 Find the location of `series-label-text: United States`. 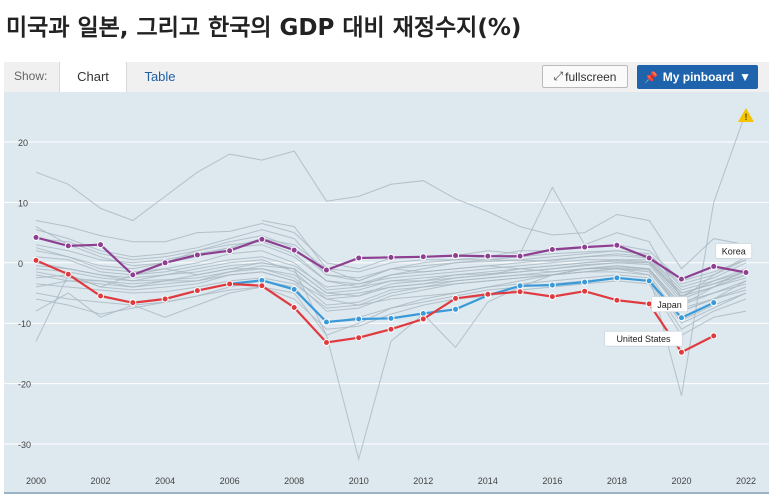

series-label-text: United States is located at coordinates (643, 339).